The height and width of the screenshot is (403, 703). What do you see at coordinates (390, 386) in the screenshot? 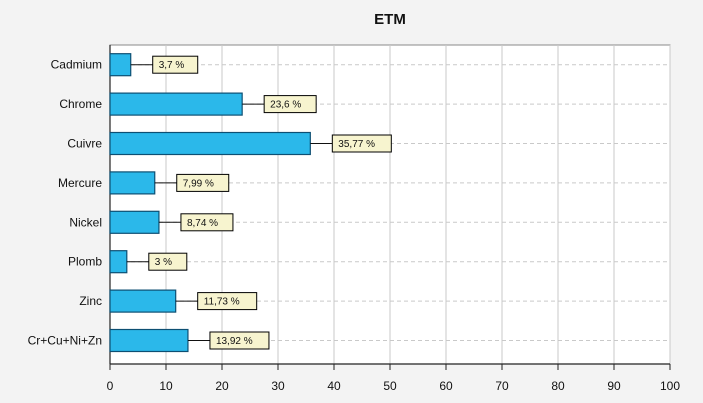
I see `x-tick-label: 50` at bounding box center [390, 386].